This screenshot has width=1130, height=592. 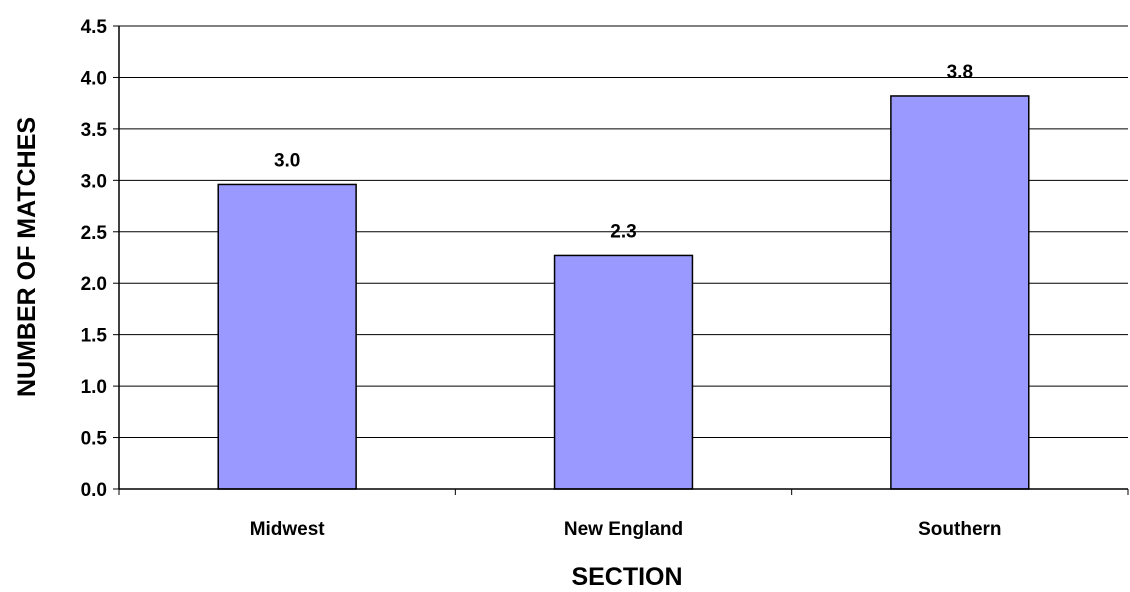 I want to click on bar-southern, so click(x=960, y=292).